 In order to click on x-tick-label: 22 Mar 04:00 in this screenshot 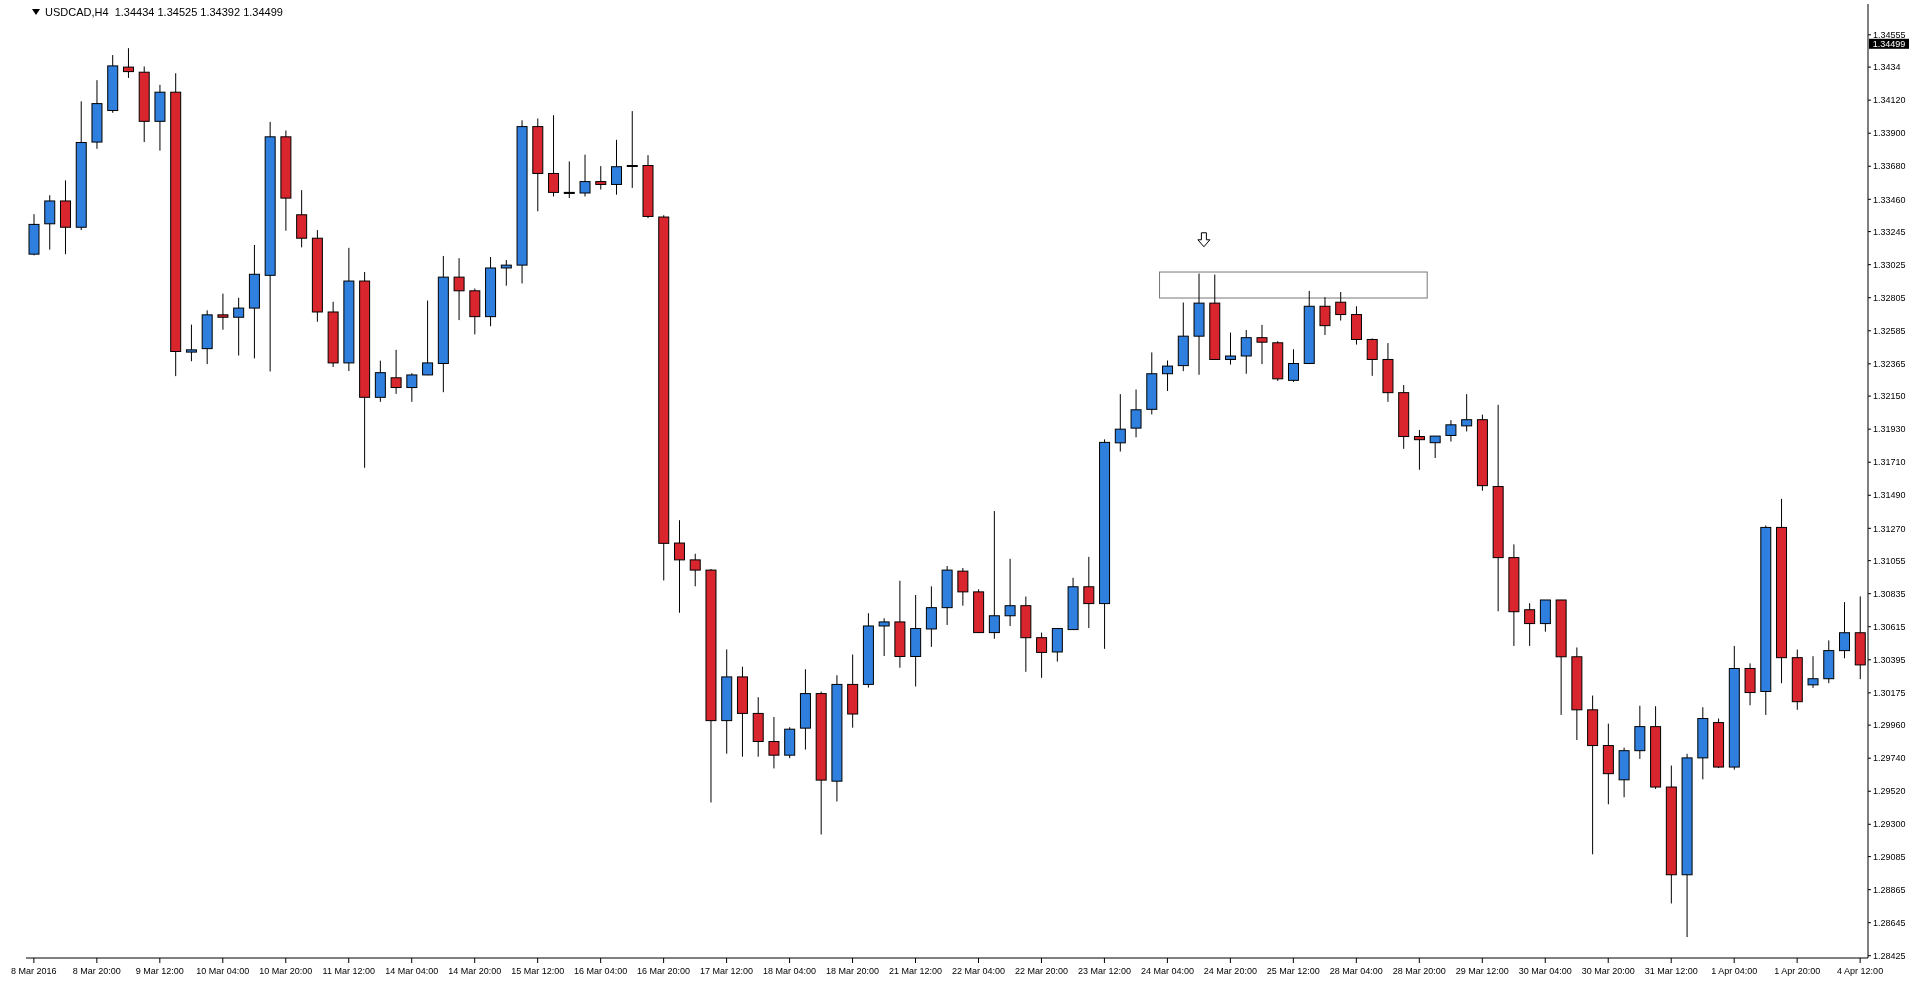, I will do `click(978, 971)`.